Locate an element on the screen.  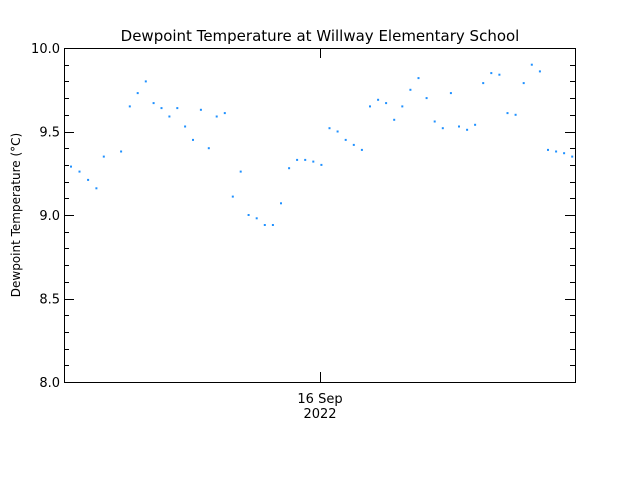
y-tick-label: 8.0 is located at coordinates (49, 383).